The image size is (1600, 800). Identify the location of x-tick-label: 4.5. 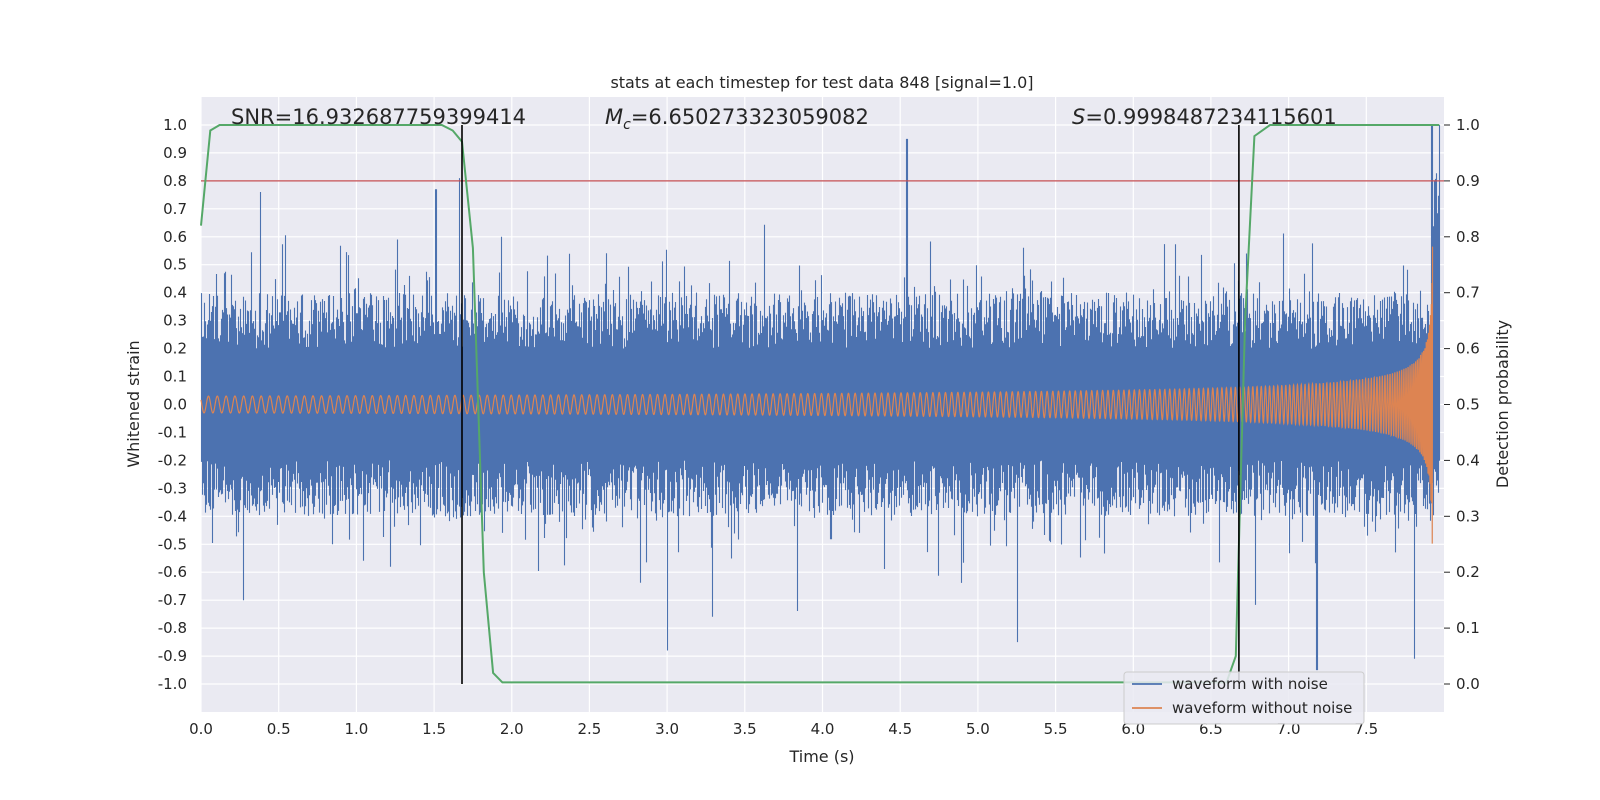
(900, 729).